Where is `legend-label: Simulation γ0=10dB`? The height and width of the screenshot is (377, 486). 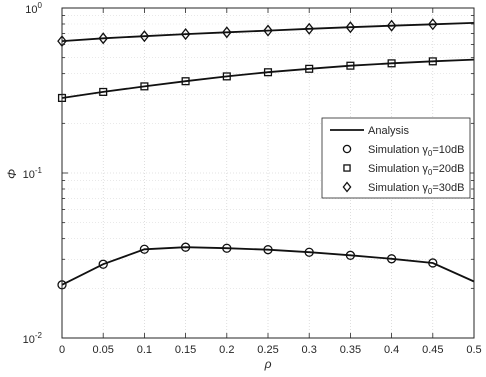
legend-label: Simulation γ0=10dB is located at coordinates (416, 151).